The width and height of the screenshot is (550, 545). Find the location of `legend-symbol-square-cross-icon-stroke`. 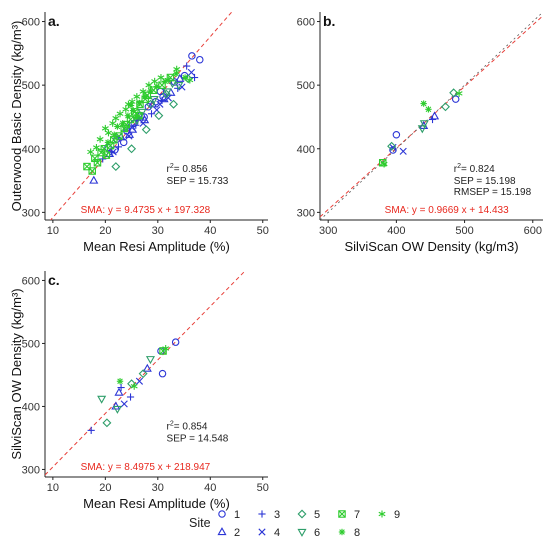

legend-symbol-square-cross-icon-stroke is located at coordinates (342, 514).